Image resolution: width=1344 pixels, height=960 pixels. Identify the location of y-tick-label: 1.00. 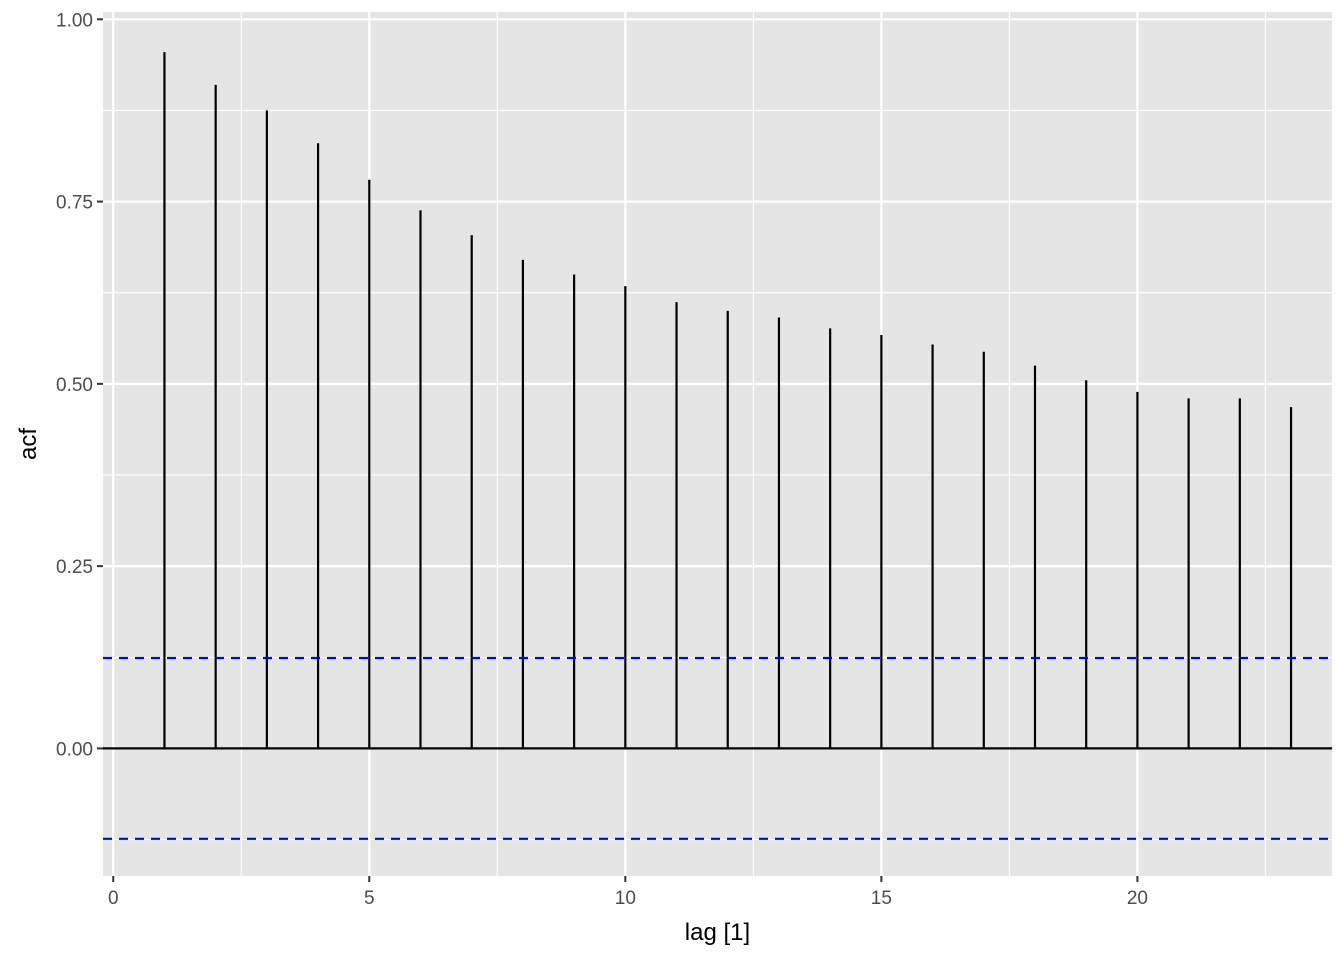
(74, 20).